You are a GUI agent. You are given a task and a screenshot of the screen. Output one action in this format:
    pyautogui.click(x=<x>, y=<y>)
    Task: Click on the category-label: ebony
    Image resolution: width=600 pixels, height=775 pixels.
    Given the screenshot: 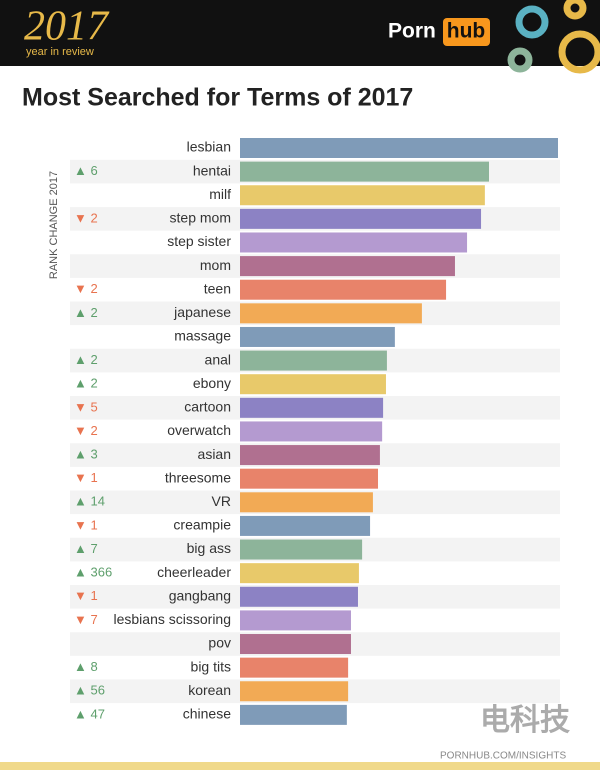 What is the action you would take?
    pyautogui.click(x=212, y=383)
    